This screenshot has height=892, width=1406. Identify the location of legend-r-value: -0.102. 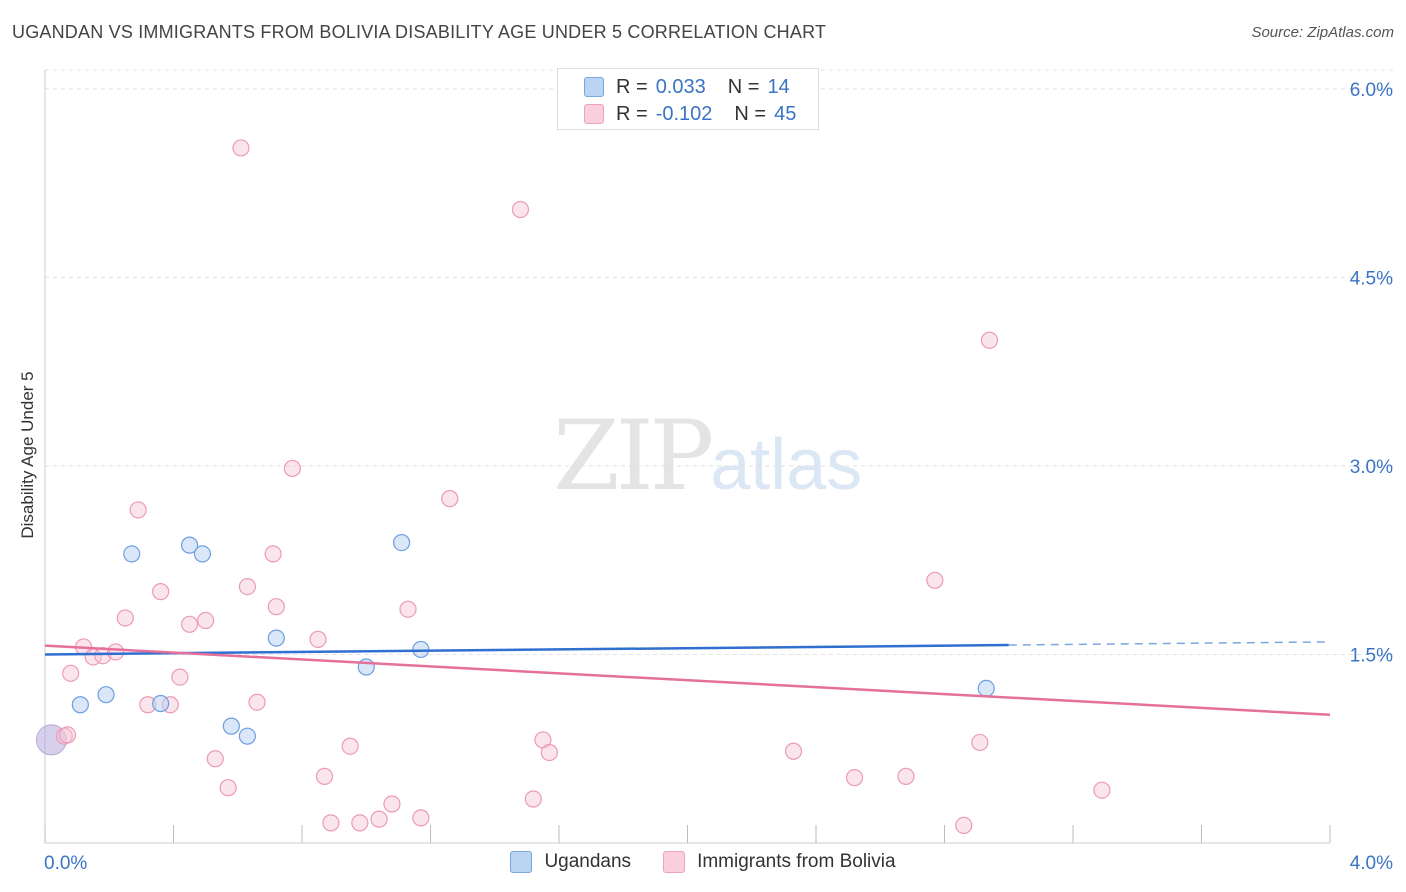
(684, 113).